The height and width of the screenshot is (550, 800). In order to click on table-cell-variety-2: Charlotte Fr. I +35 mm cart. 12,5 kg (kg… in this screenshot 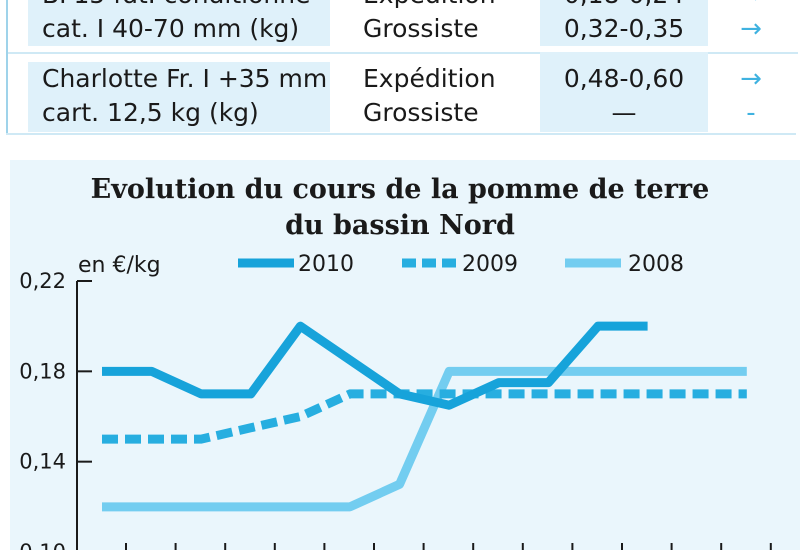, I will do `click(179, 97)`.